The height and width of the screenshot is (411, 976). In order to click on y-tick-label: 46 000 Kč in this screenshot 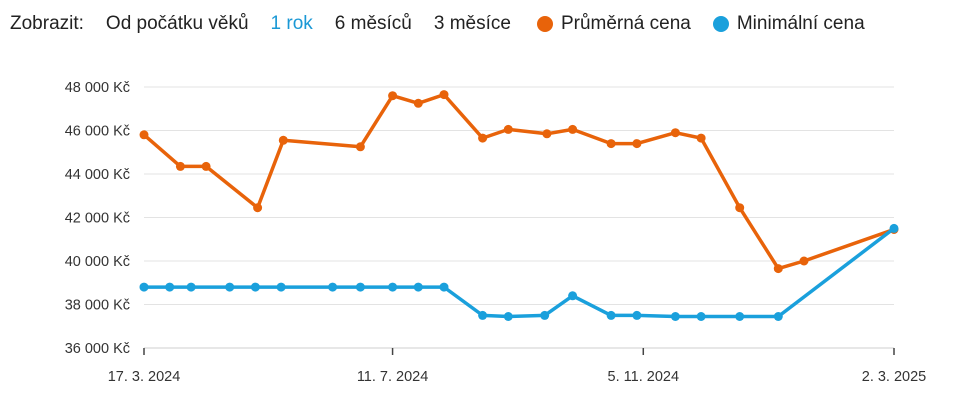, I will do `click(97, 132)`.